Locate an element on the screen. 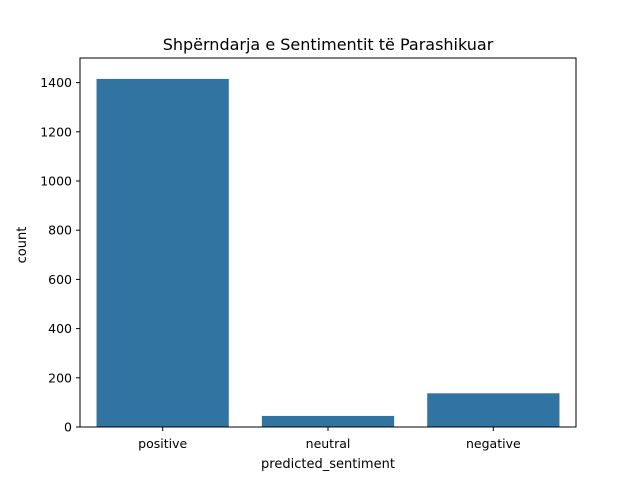  y-tick-label: 0 is located at coordinates (68, 427).